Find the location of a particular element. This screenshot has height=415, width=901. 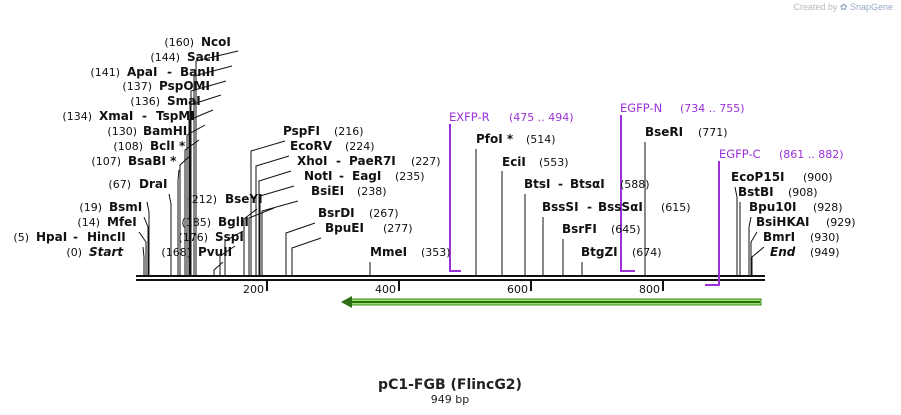

enzyme-name-xhoi: XhoI is located at coordinates (312, 161).